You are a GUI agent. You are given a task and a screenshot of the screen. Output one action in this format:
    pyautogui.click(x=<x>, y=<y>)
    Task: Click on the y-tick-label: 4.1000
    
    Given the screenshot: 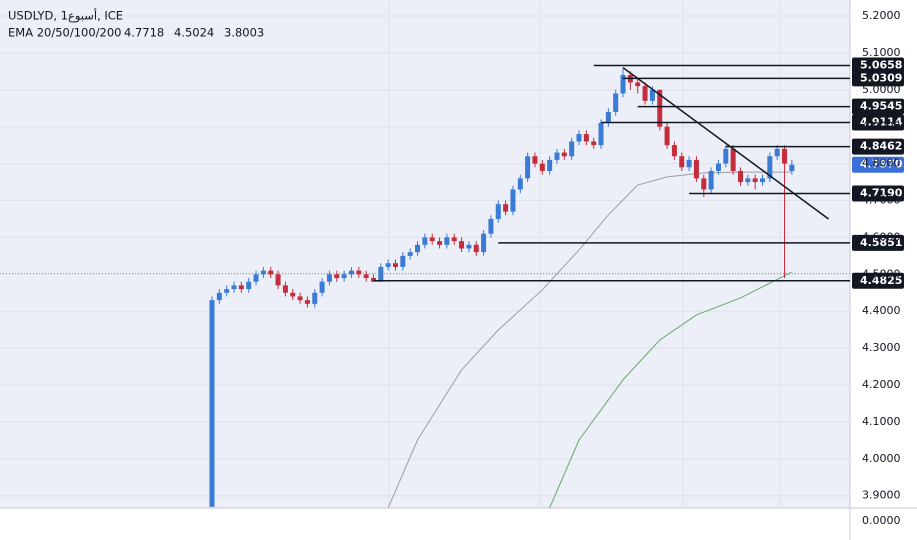 What is the action you would take?
    pyautogui.click(x=881, y=421)
    